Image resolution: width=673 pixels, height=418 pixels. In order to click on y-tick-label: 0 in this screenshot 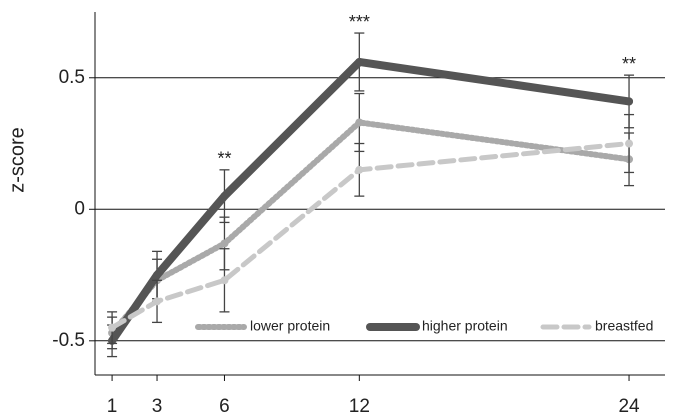, I will do `click(79, 208)`.